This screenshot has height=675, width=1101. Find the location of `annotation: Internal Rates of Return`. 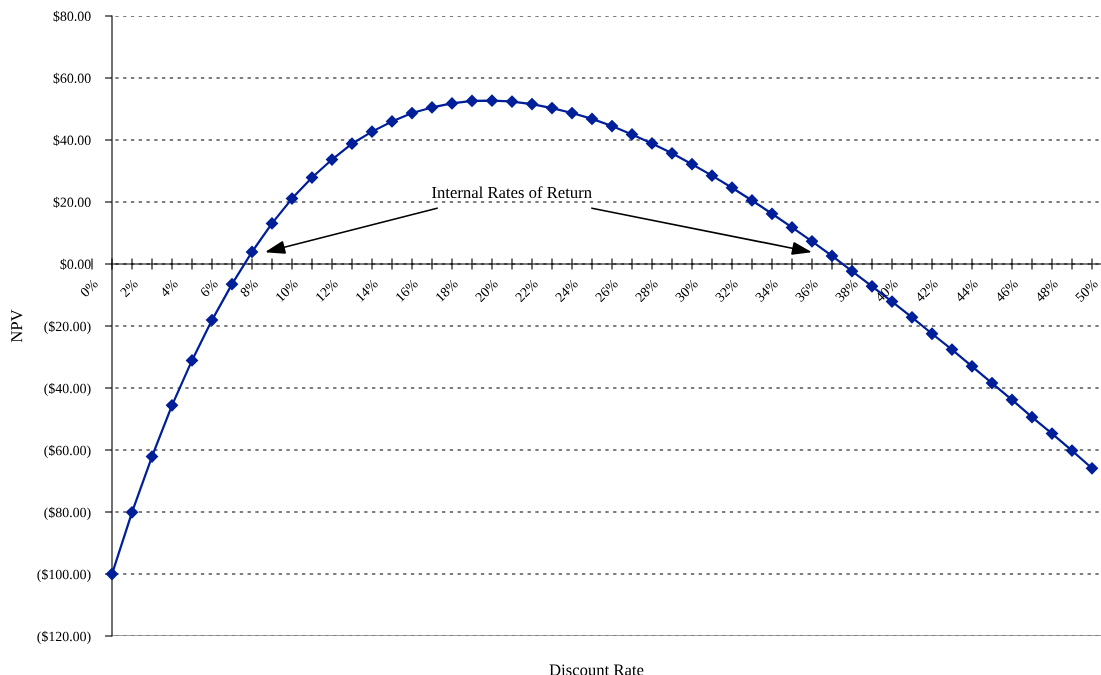

annotation: Internal Rates of Return is located at coordinates (512, 192).